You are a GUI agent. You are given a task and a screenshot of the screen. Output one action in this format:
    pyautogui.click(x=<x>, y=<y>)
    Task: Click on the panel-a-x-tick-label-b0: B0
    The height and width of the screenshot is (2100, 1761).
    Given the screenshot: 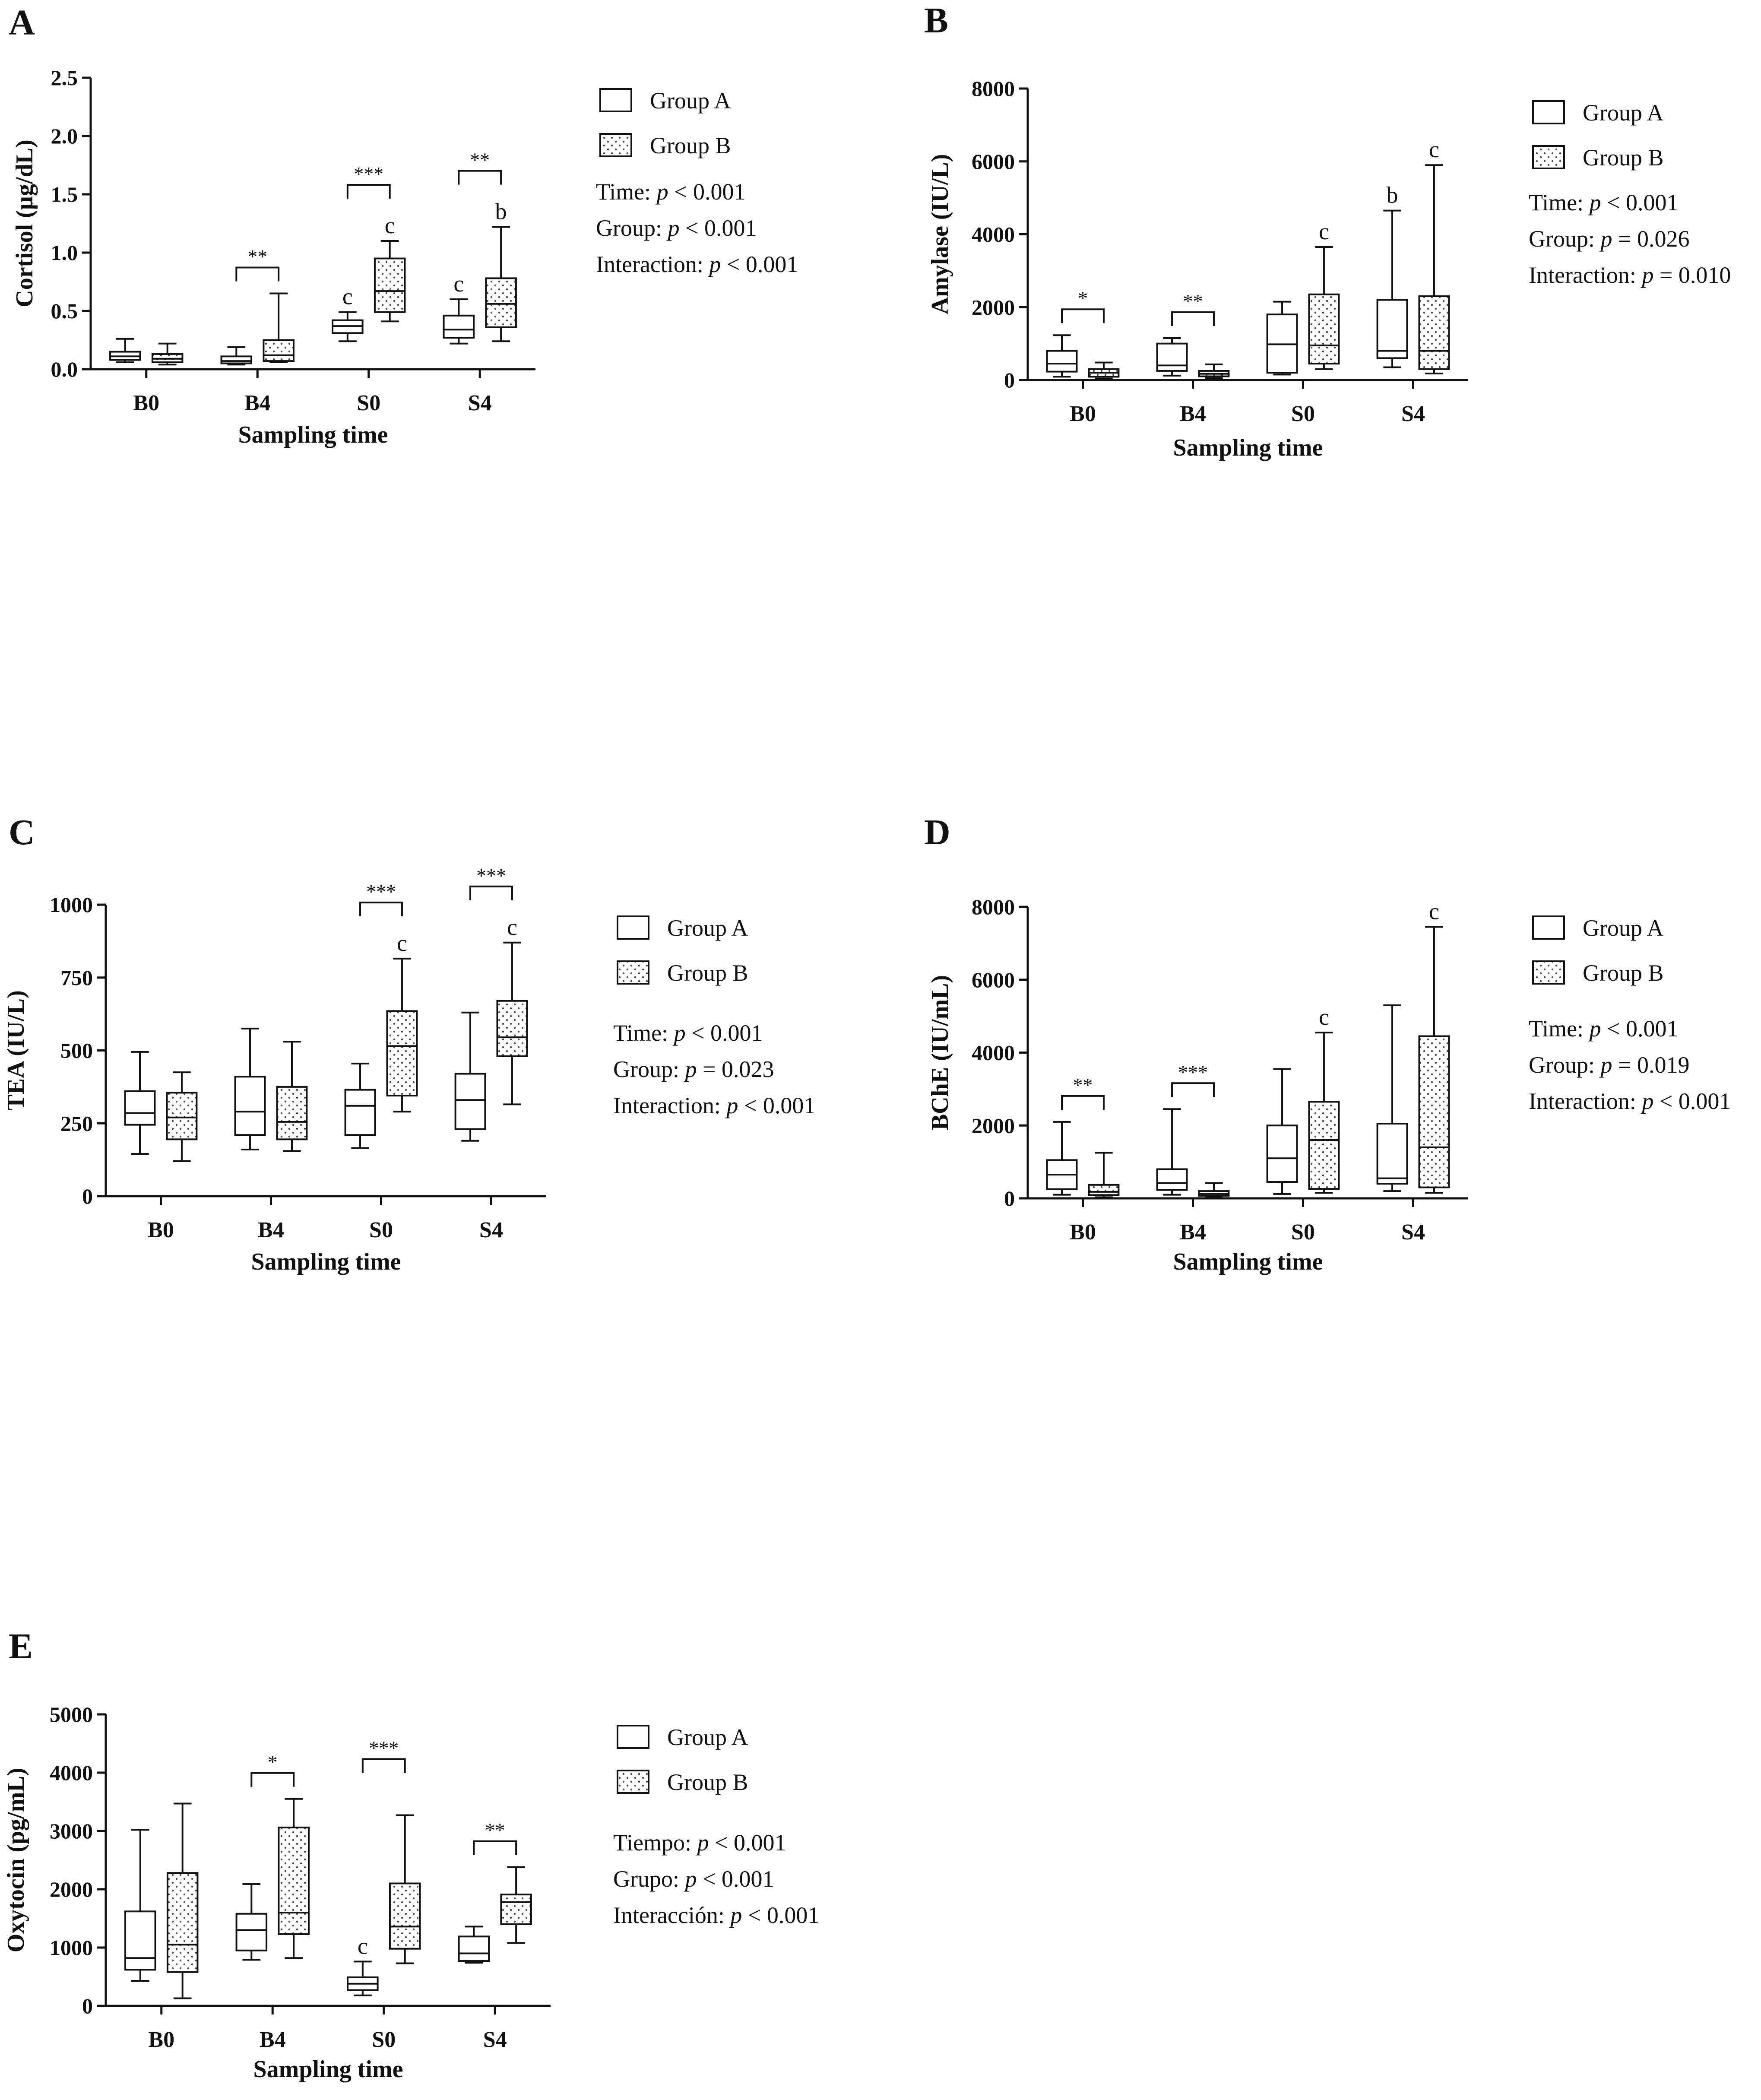 What is the action you would take?
    pyautogui.click(x=146, y=403)
    